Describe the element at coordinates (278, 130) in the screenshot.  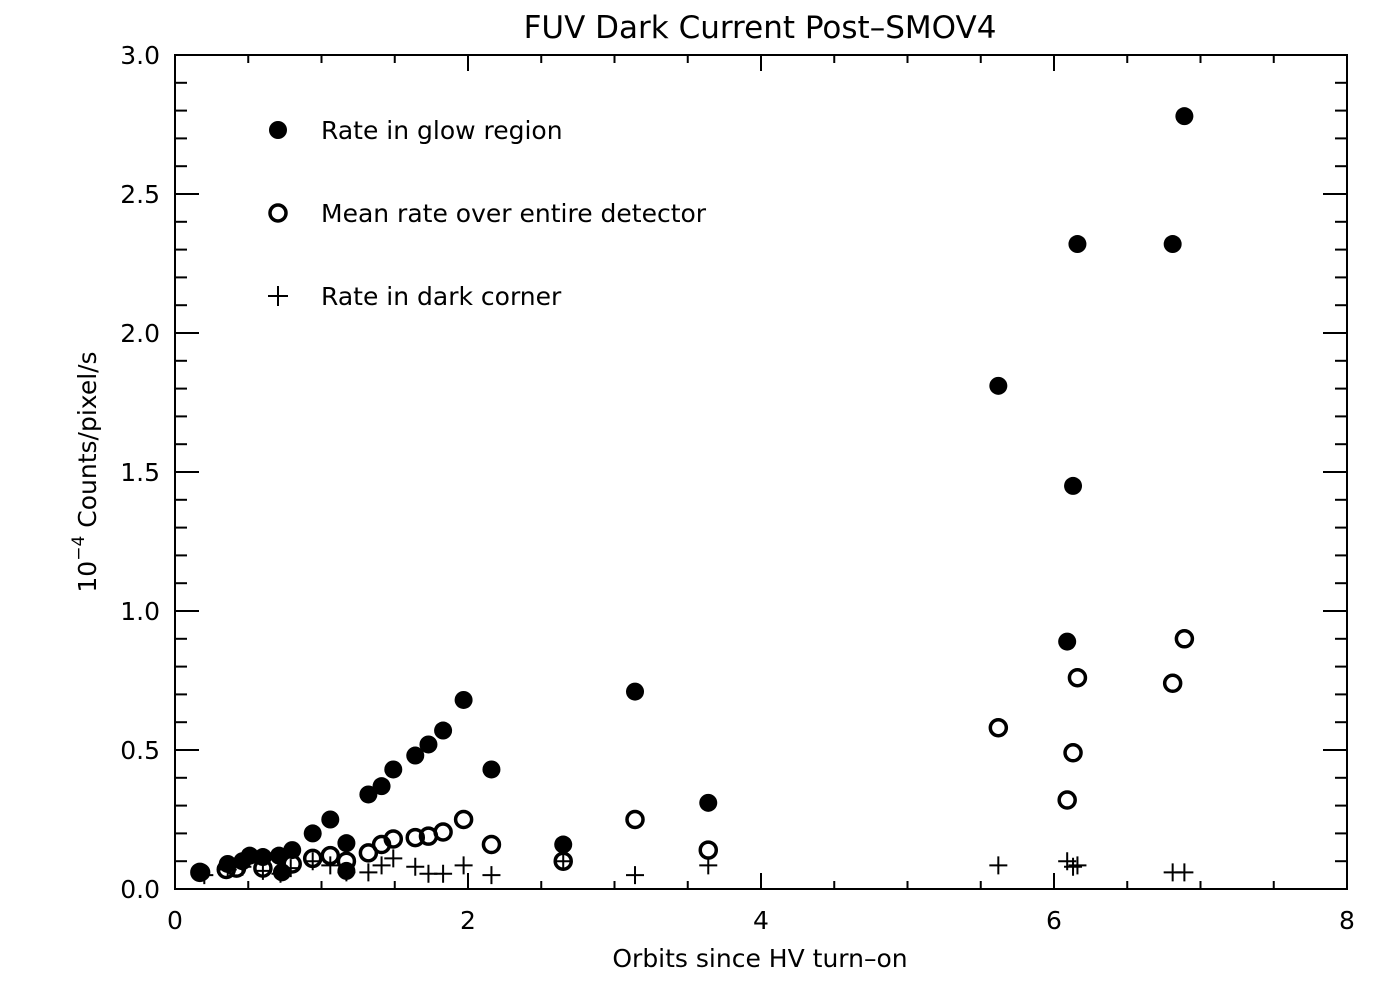
I see `legend-marker-filled-circle` at that location.